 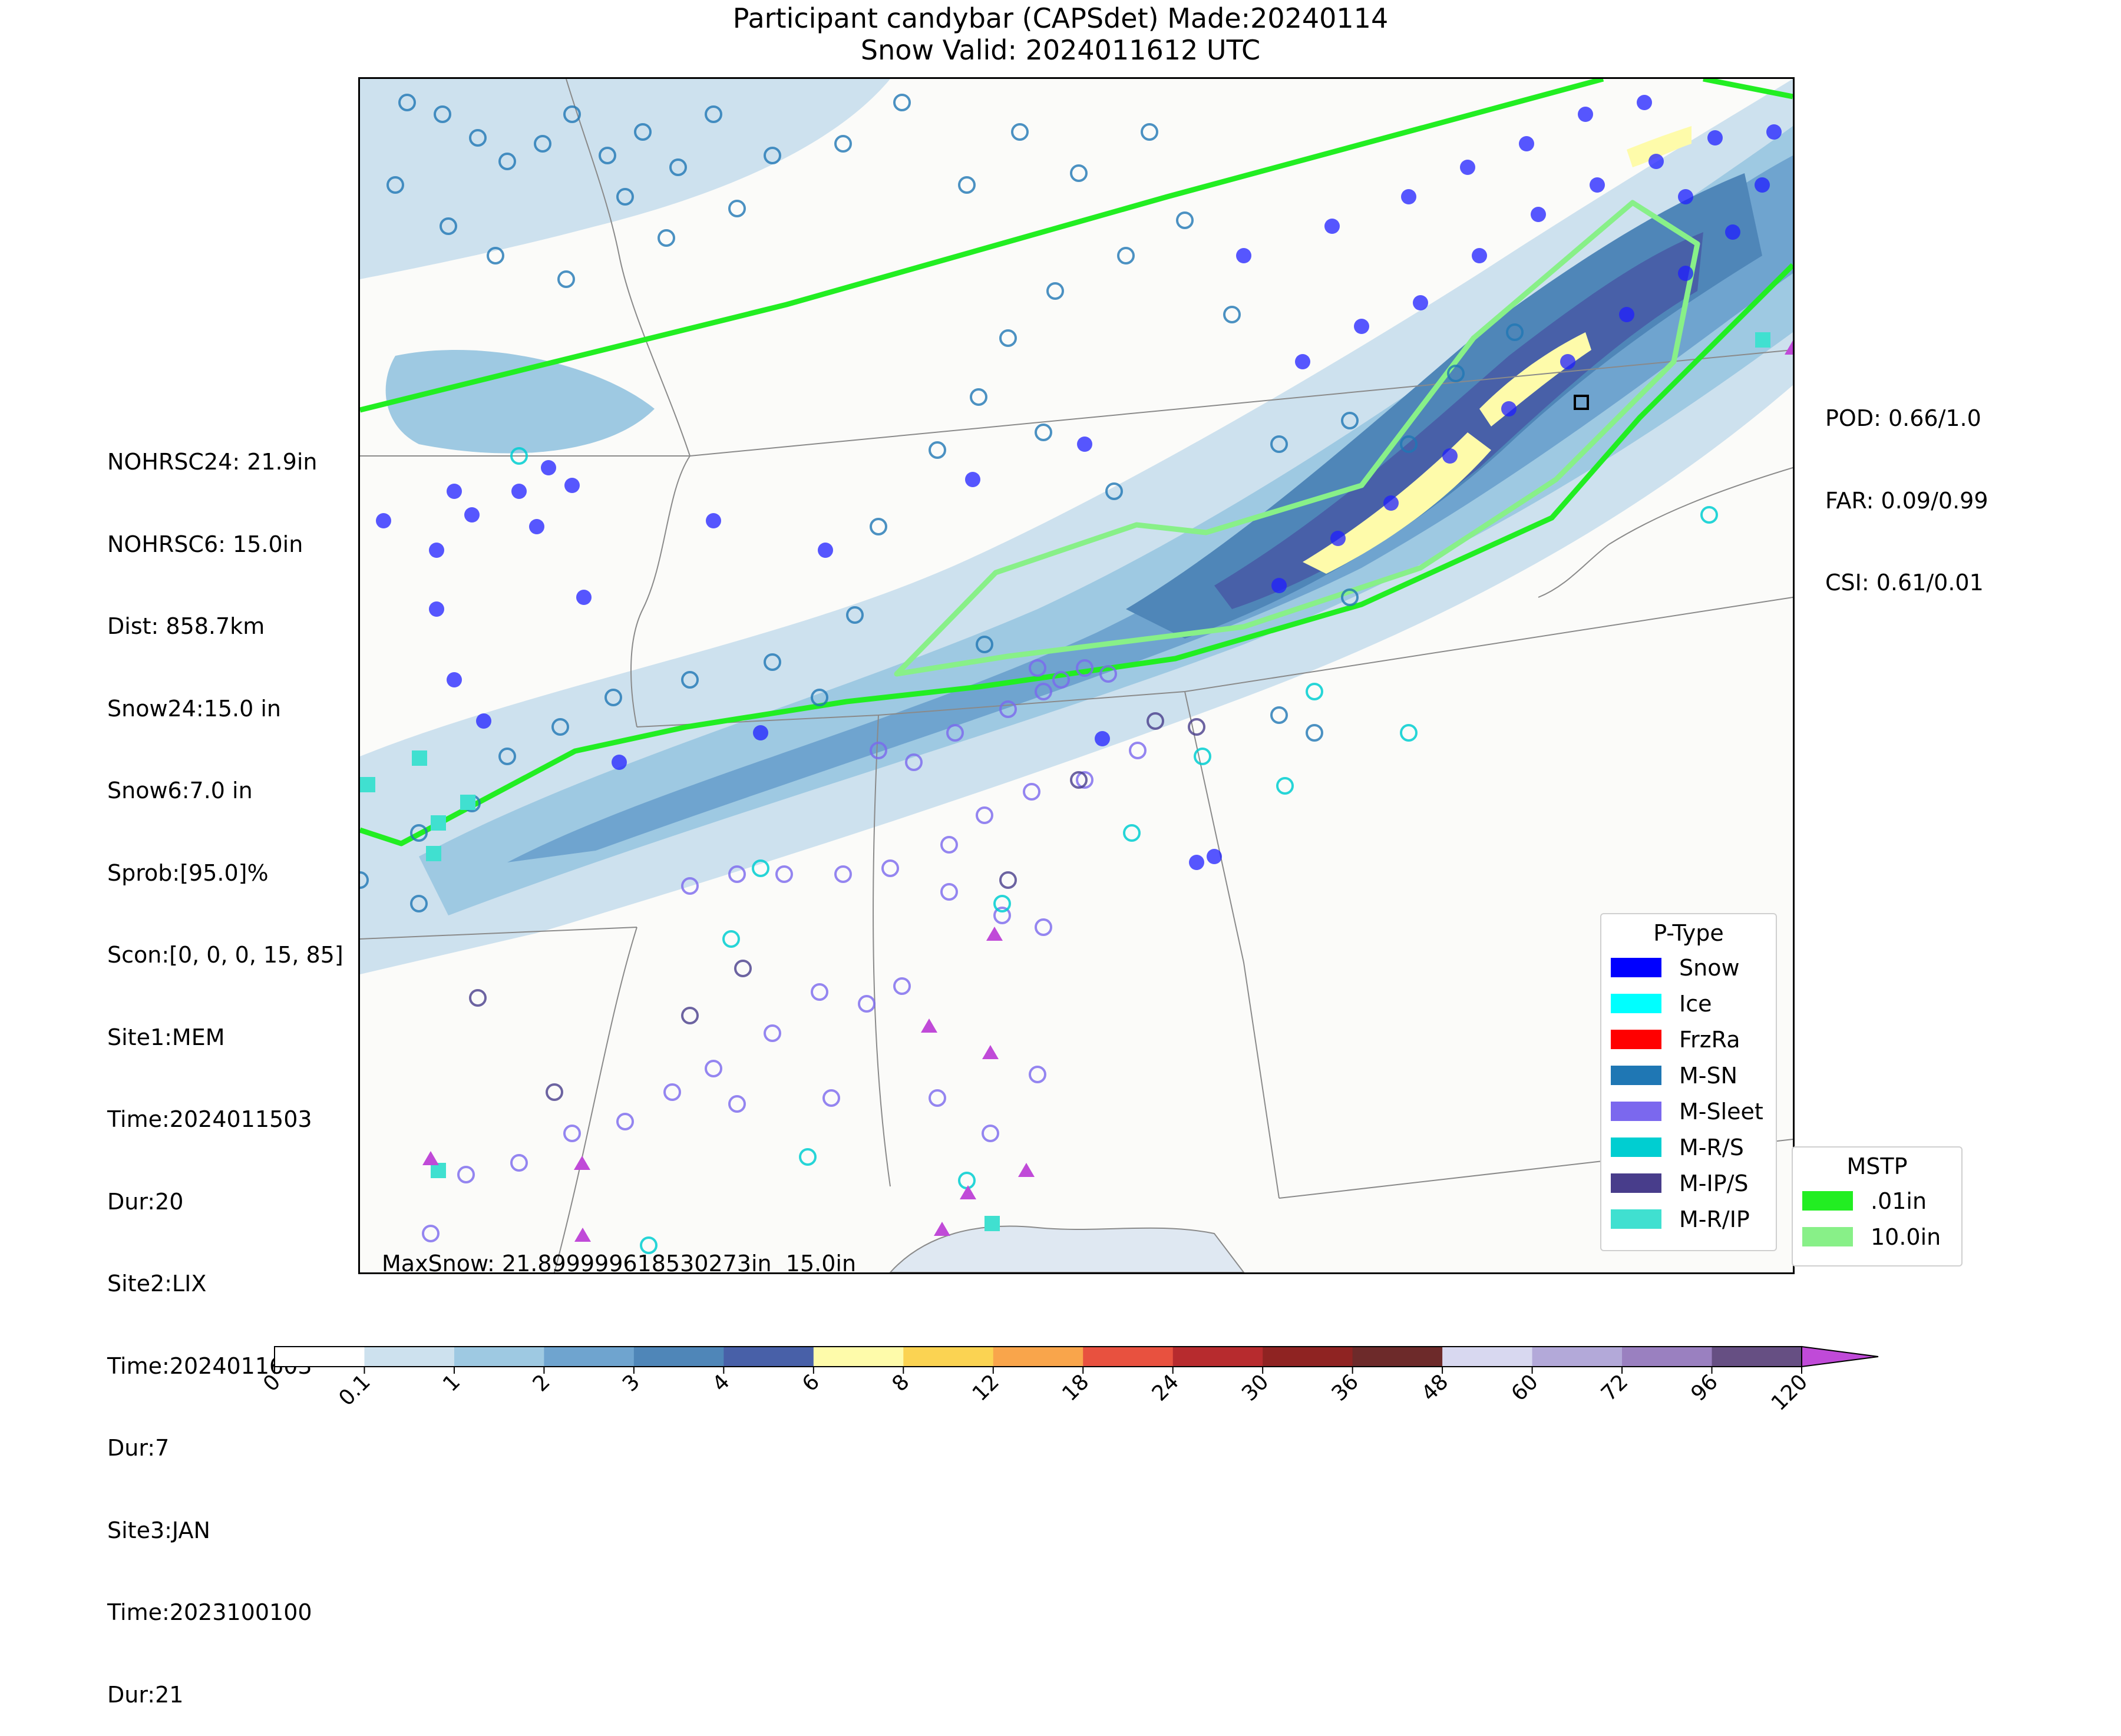 What do you see at coordinates (1695, 1003) in the screenshot?
I see `legend-label: Ice` at bounding box center [1695, 1003].